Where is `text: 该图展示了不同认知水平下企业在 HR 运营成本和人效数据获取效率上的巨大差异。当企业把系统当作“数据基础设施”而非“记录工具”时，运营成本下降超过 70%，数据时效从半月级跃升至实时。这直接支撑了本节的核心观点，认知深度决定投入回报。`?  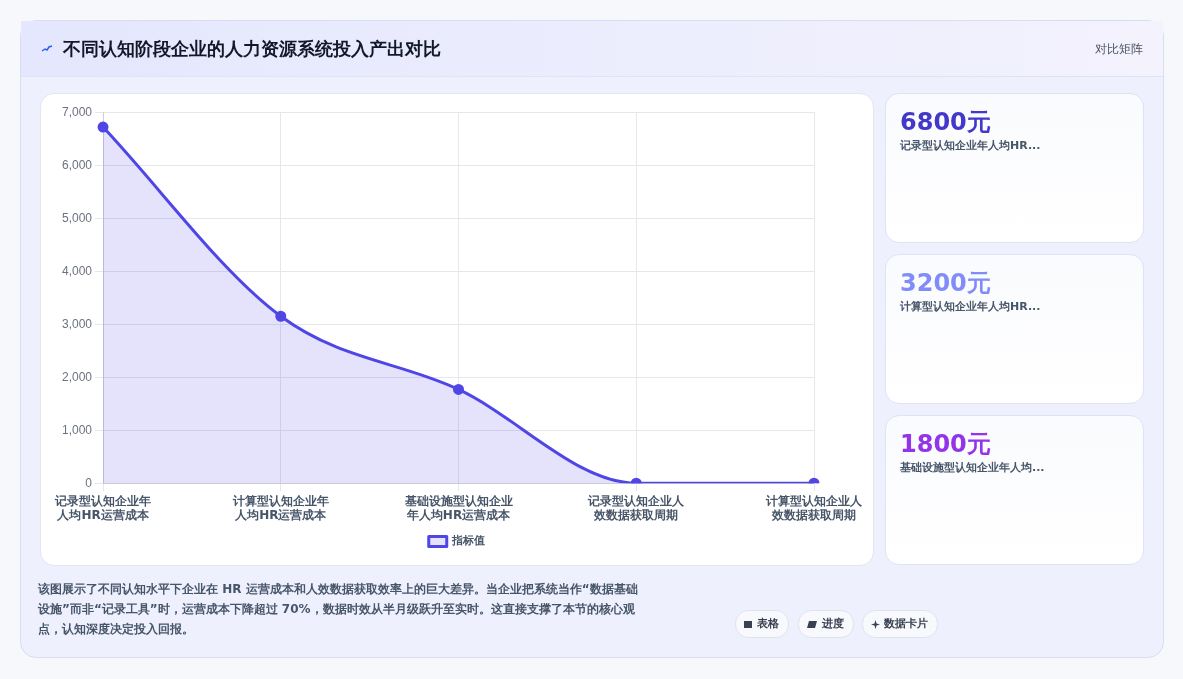
text: 该图展示了不同认知水平下企业在 HR 运营成本和人效数据获取效率上的巨大差异。当企业把系统当作“数据基础设施”而非“记录工具”时，运营成本下降超过 70%，数据时效从半月级跃升至实时。这直接支撑了本节的核心观点，认知深度决定投入回报。 is located at coordinates (338, 609).